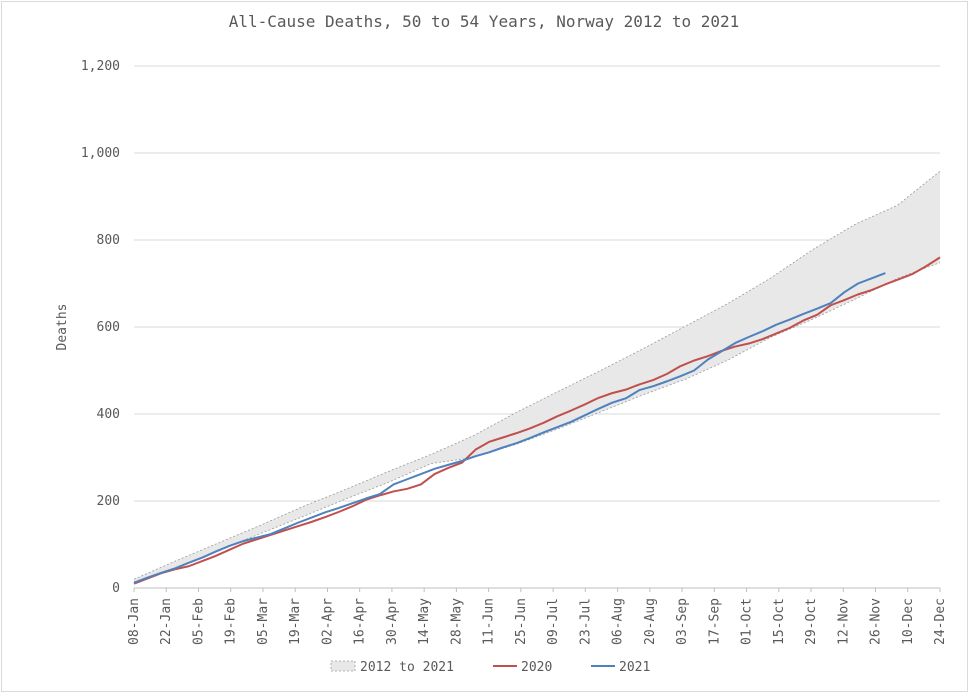 The width and height of the screenshot is (971, 695). What do you see at coordinates (521, 621) in the screenshot?
I see `x-tick-label: 25-Jun` at bounding box center [521, 621].